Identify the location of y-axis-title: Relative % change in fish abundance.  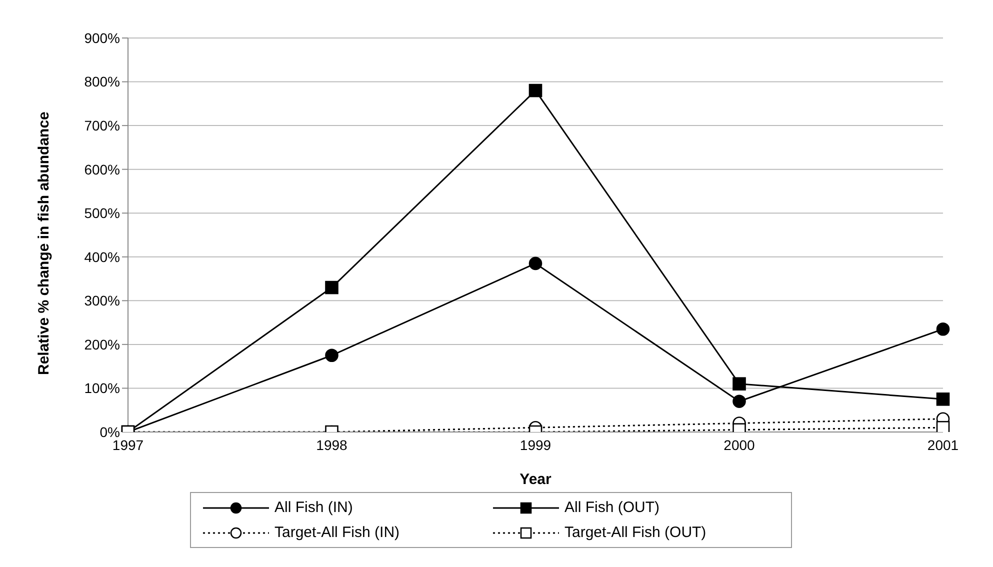
(43, 243).